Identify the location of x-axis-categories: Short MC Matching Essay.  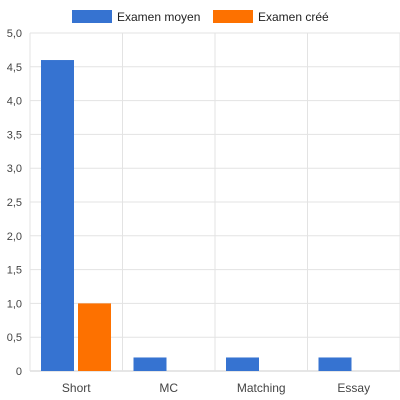
(216, 388).